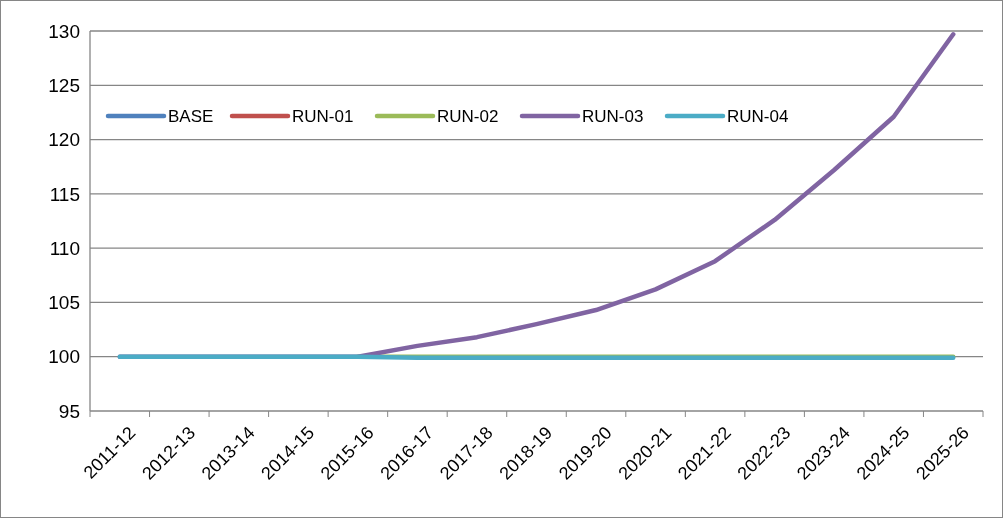 The width and height of the screenshot is (1003, 518). I want to click on legend-label: RUN-02, so click(468, 116).